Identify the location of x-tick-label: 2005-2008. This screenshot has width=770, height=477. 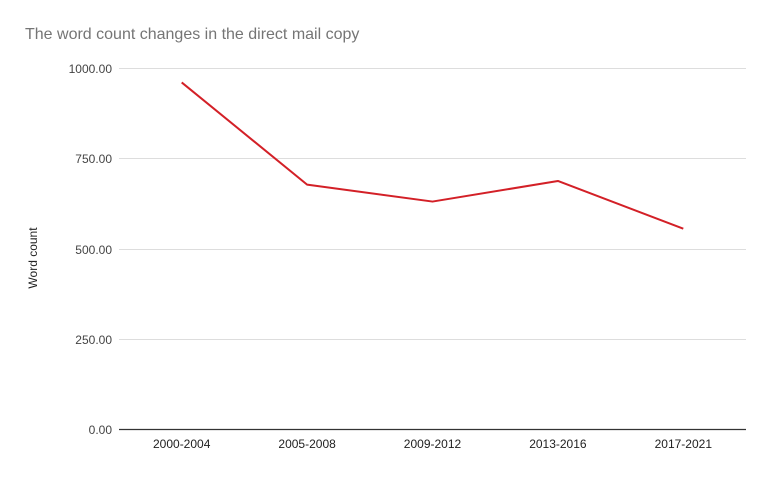
(307, 444).